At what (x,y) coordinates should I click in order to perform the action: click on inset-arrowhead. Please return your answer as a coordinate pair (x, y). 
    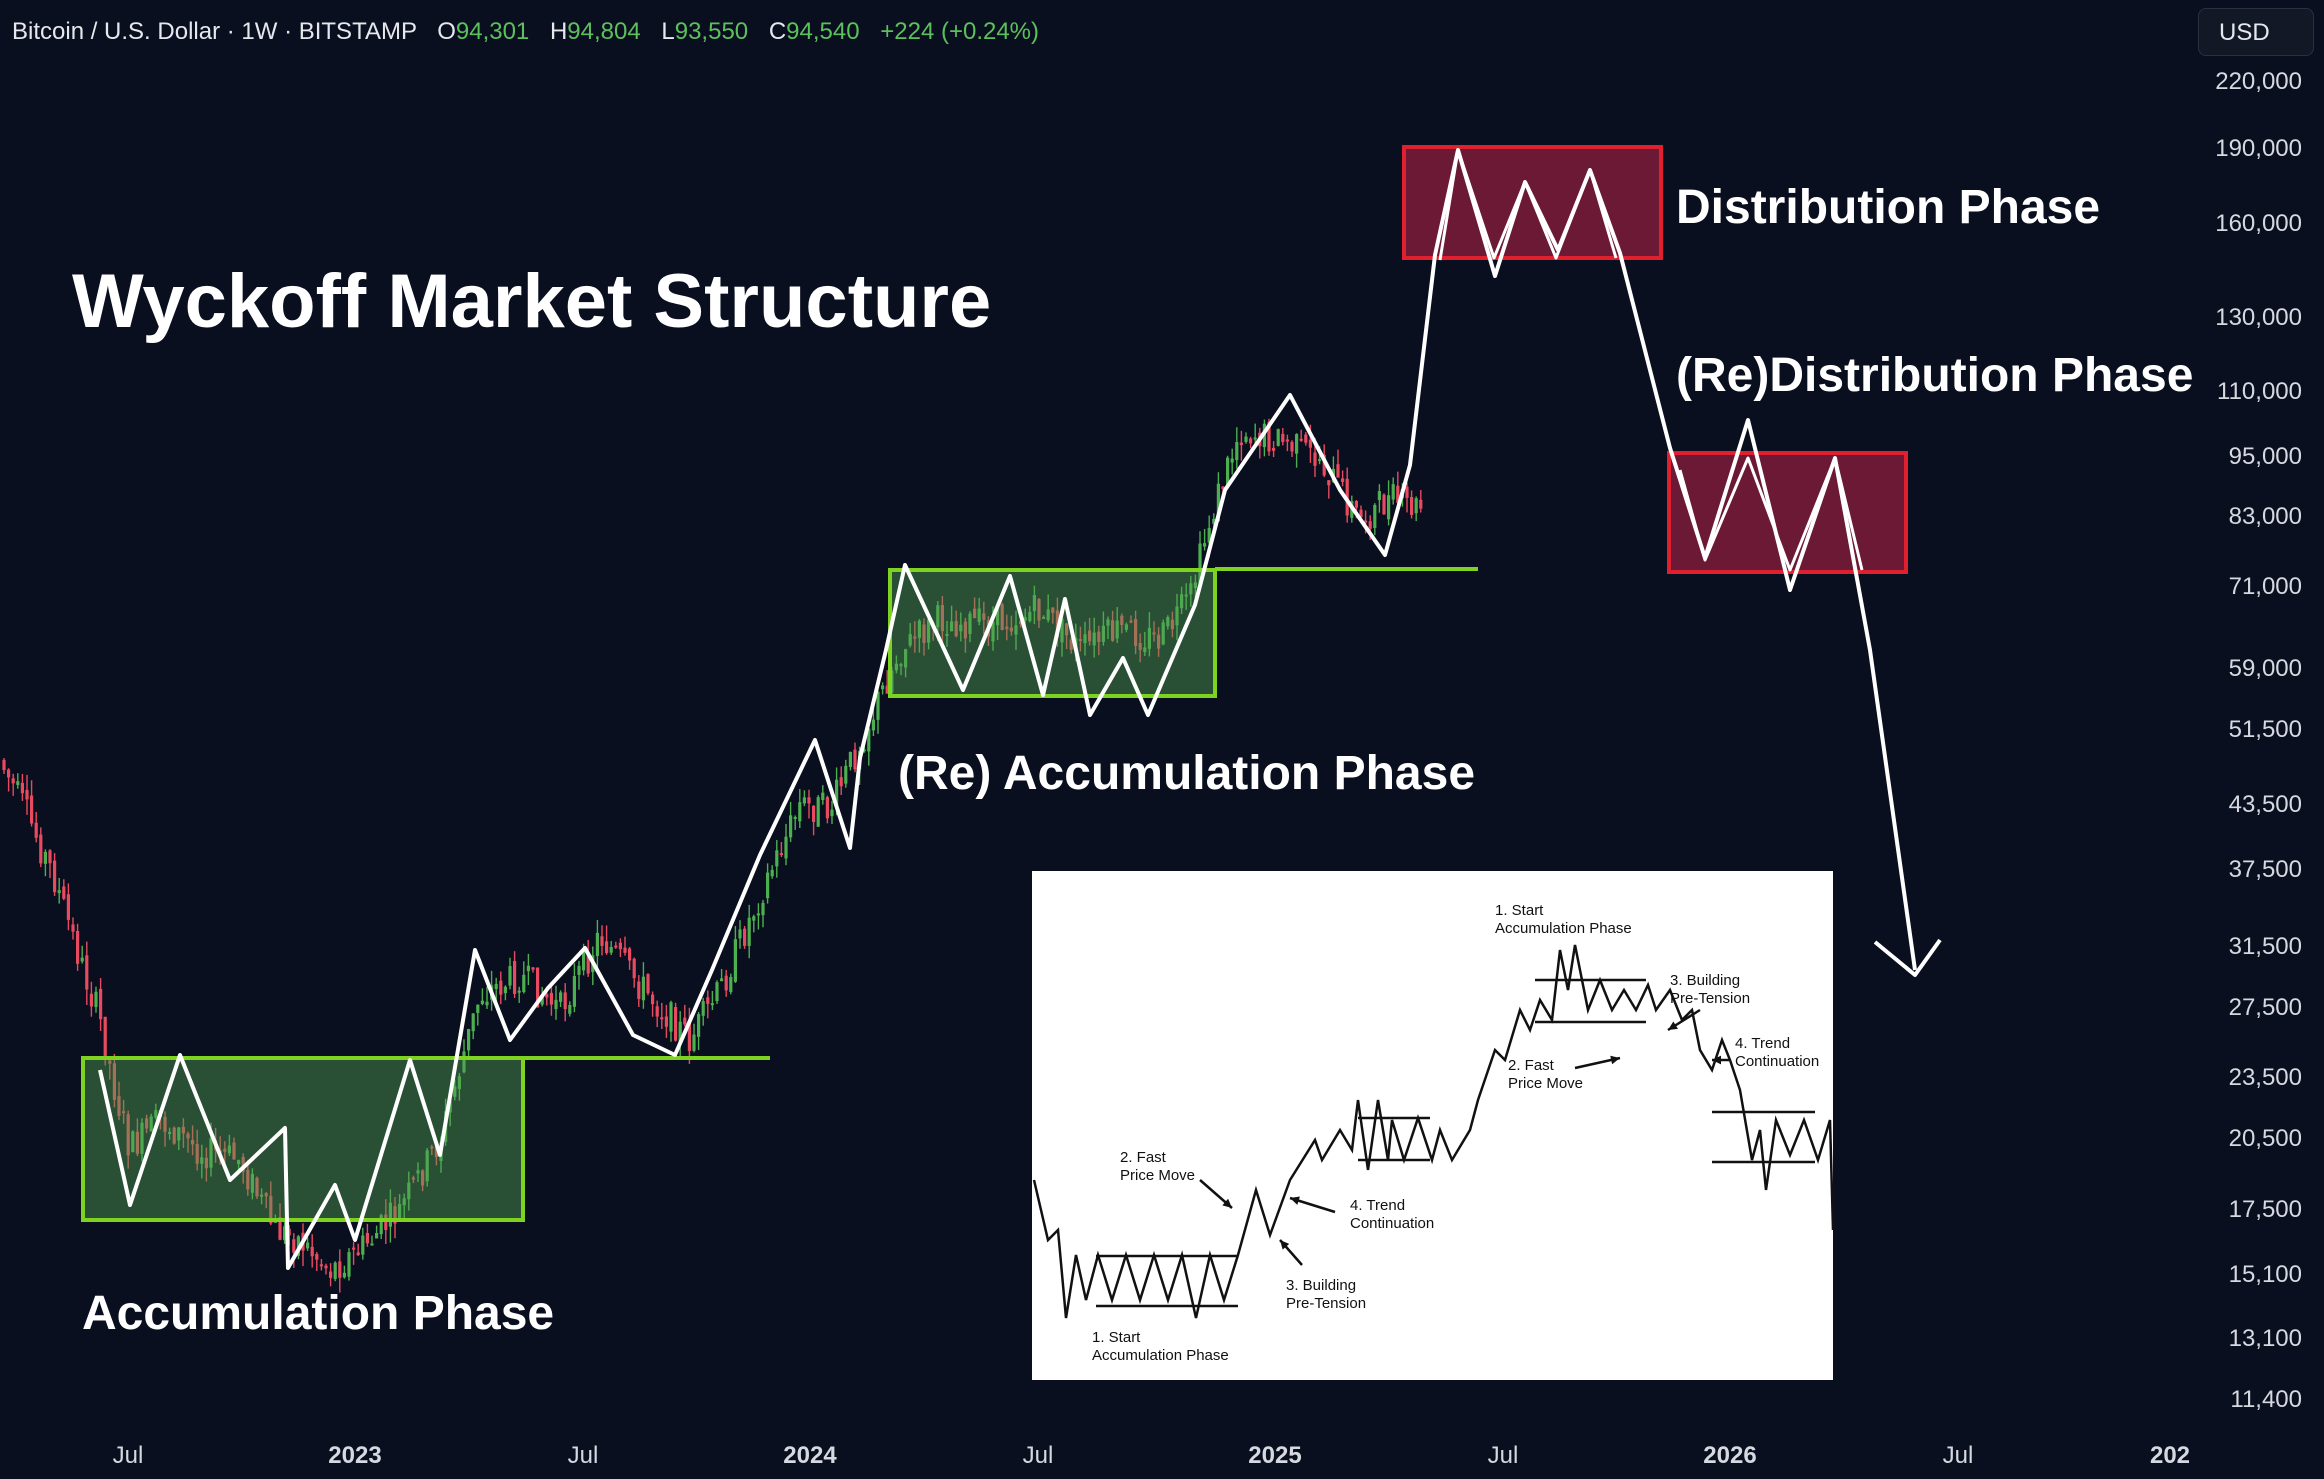
    Looking at the image, I should click on (1615, 1060).